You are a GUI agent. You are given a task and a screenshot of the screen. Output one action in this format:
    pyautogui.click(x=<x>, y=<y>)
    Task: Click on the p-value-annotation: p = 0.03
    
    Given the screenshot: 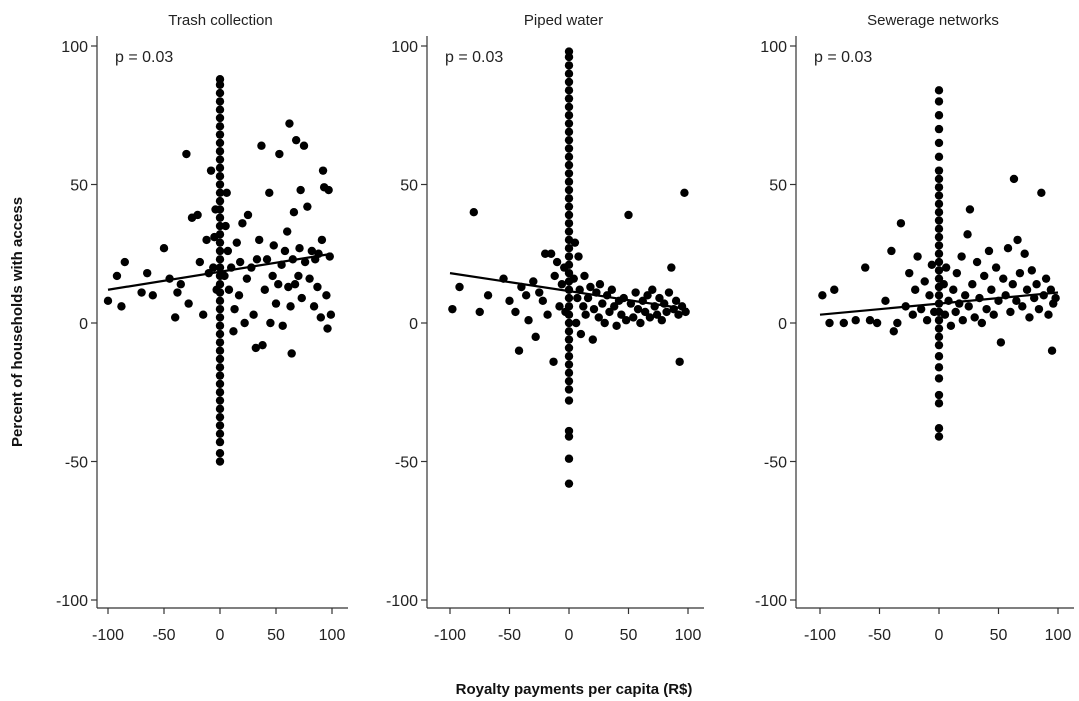 What is the action you would take?
    pyautogui.click(x=474, y=57)
    